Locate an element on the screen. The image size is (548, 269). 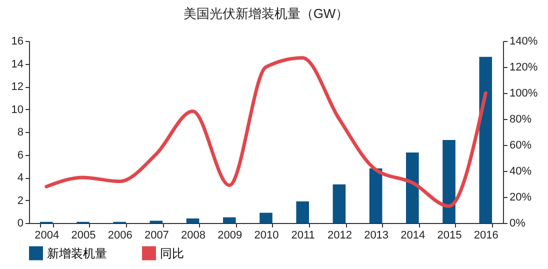
x-tick-label: 2011 is located at coordinates (303, 236).